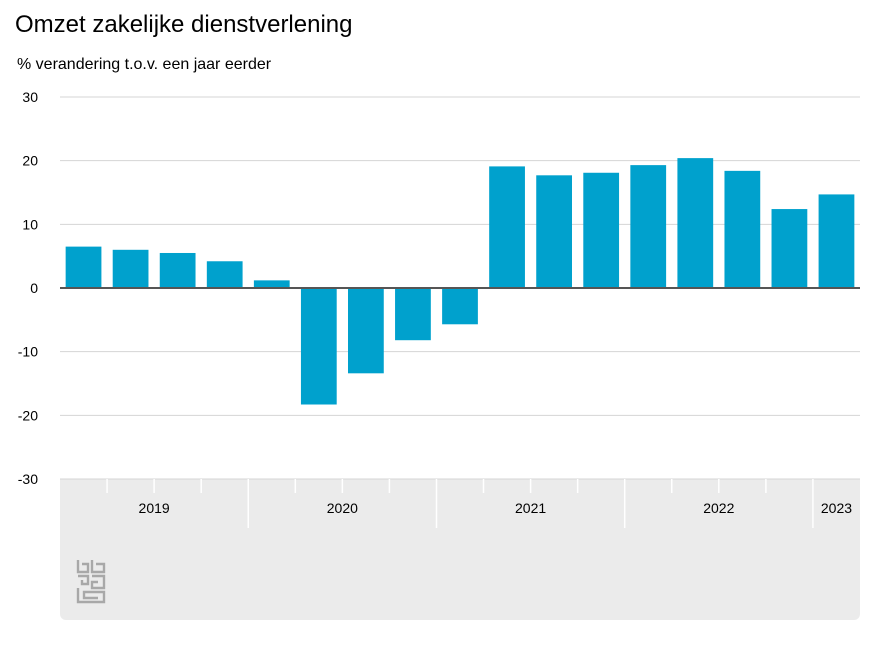  What do you see at coordinates (479, 503) in the screenshot?
I see `x-axis: 2019 2020 2021 2022 2023` at bounding box center [479, 503].